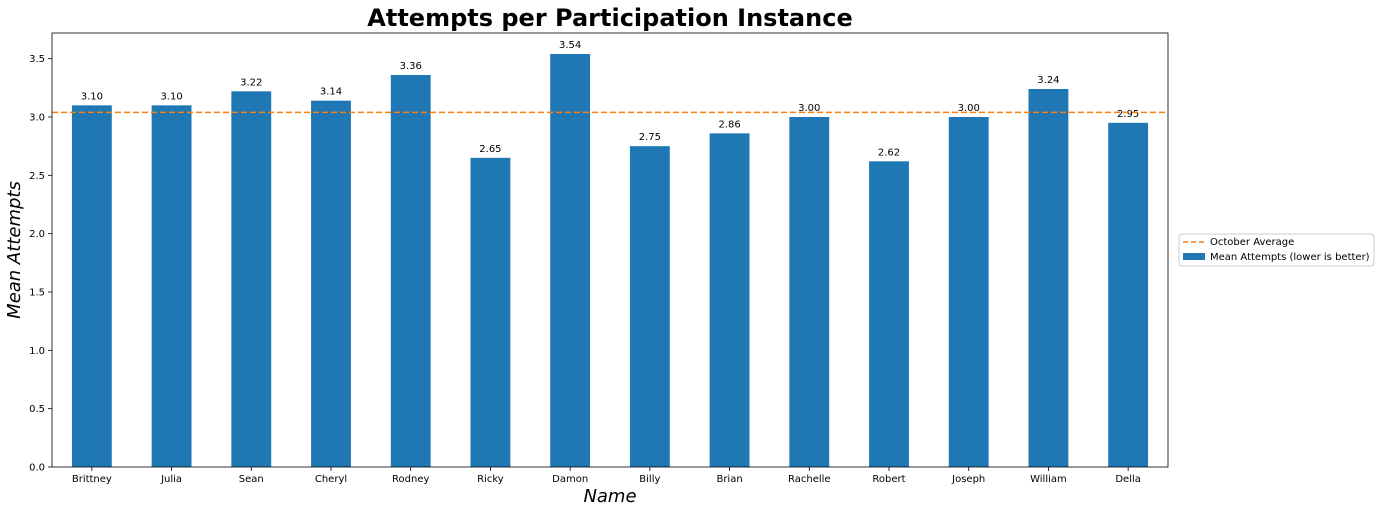  What do you see at coordinates (1252, 242) in the screenshot?
I see `legend-label-october-average: October Average` at bounding box center [1252, 242].